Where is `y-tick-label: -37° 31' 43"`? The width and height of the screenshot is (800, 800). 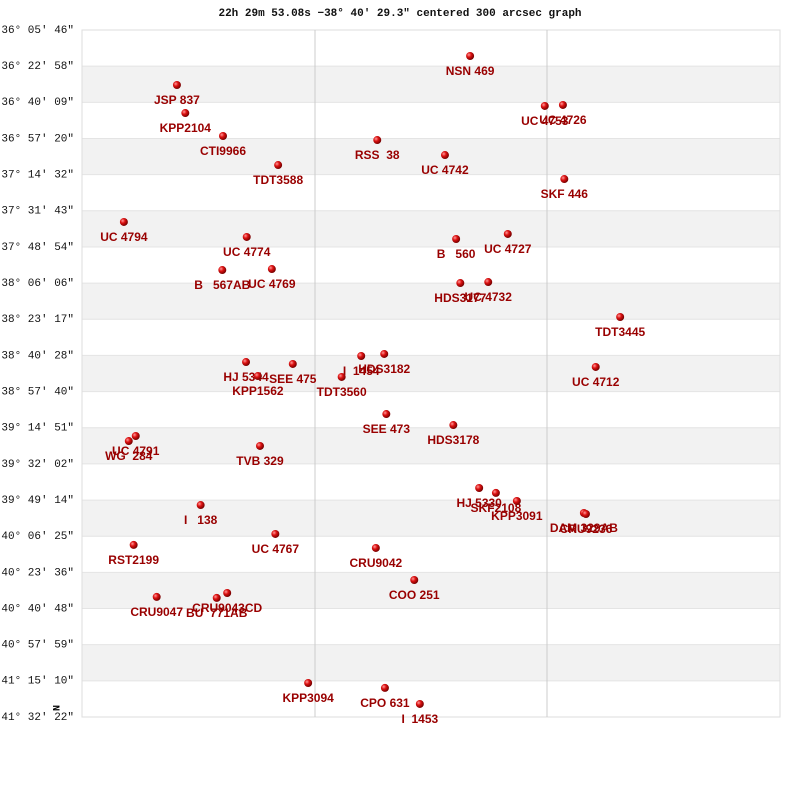 y-tick-label: -37° 31' 43" is located at coordinates (37, 212).